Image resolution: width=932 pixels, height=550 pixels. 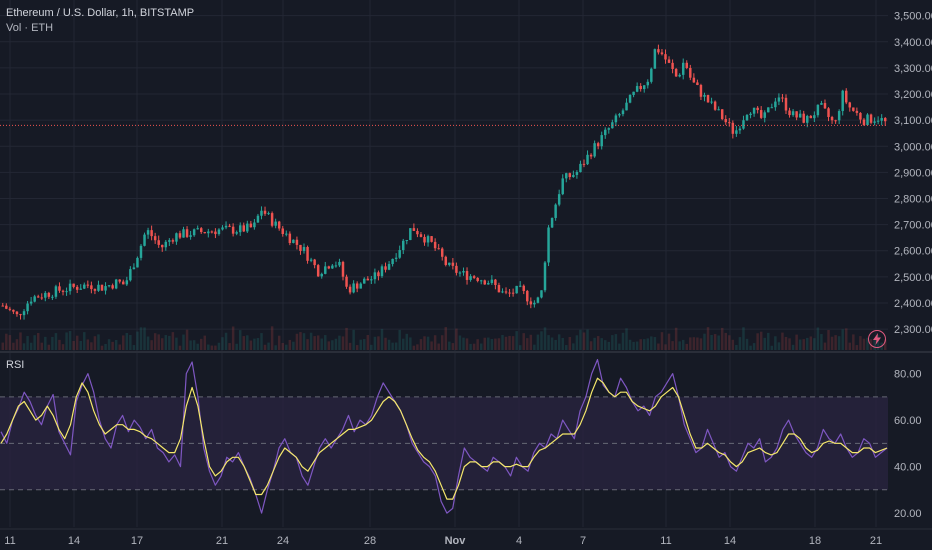 I want to click on price-tick-label: 2,400.00, so click(x=913, y=304).